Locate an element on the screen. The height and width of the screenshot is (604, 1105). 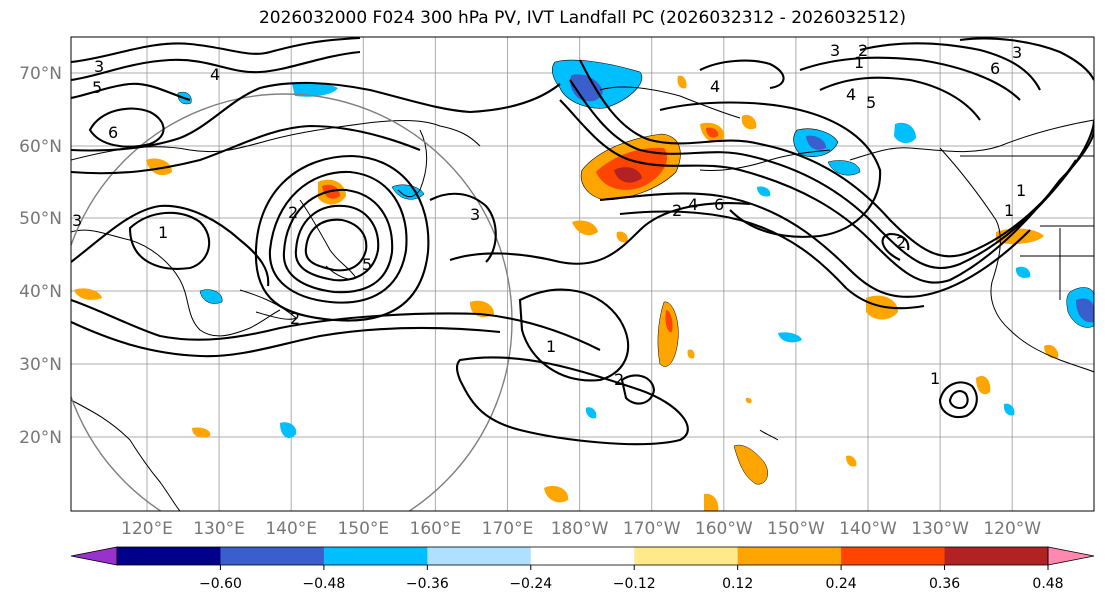
lon-label: 140°W is located at coordinates (868, 529).